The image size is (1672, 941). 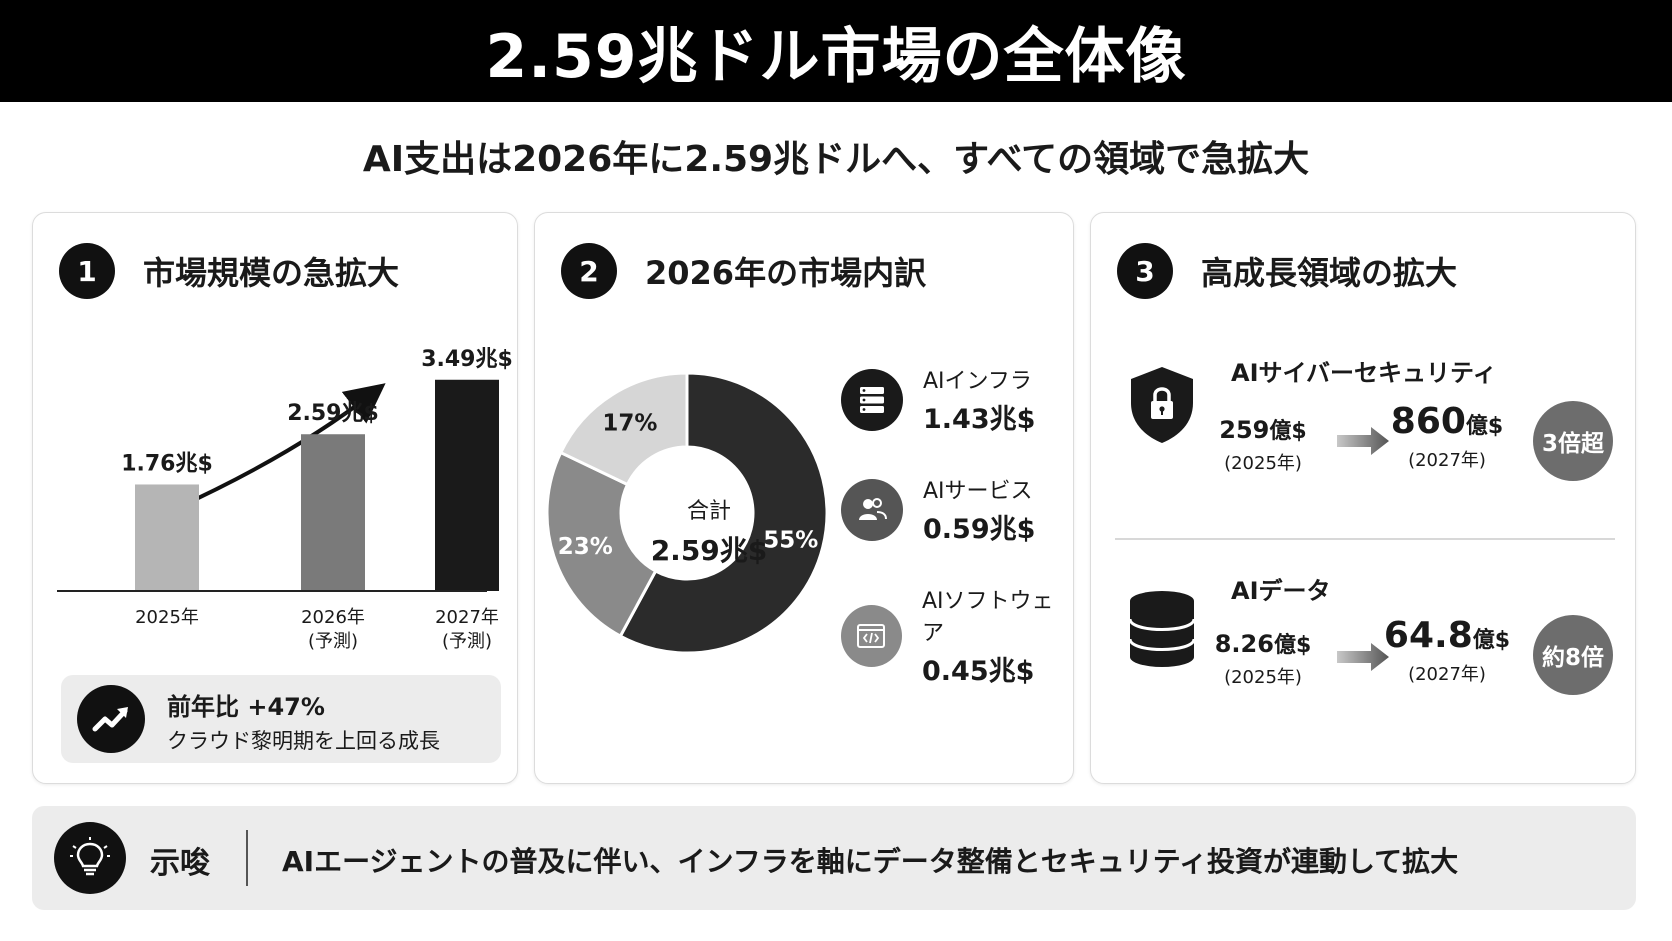 I want to click on to-value: 860, so click(x=1428, y=421).